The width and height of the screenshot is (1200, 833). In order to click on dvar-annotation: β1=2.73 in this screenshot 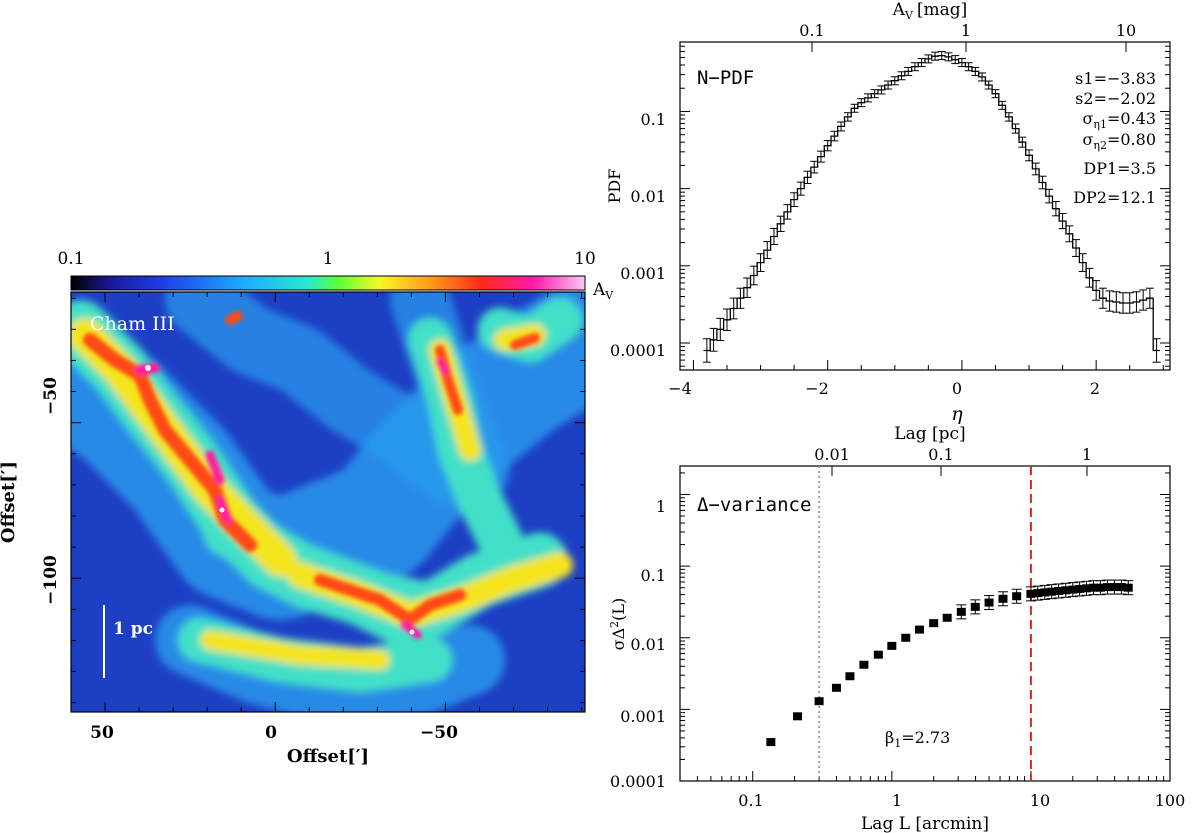, I will do `click(917, 739)`.